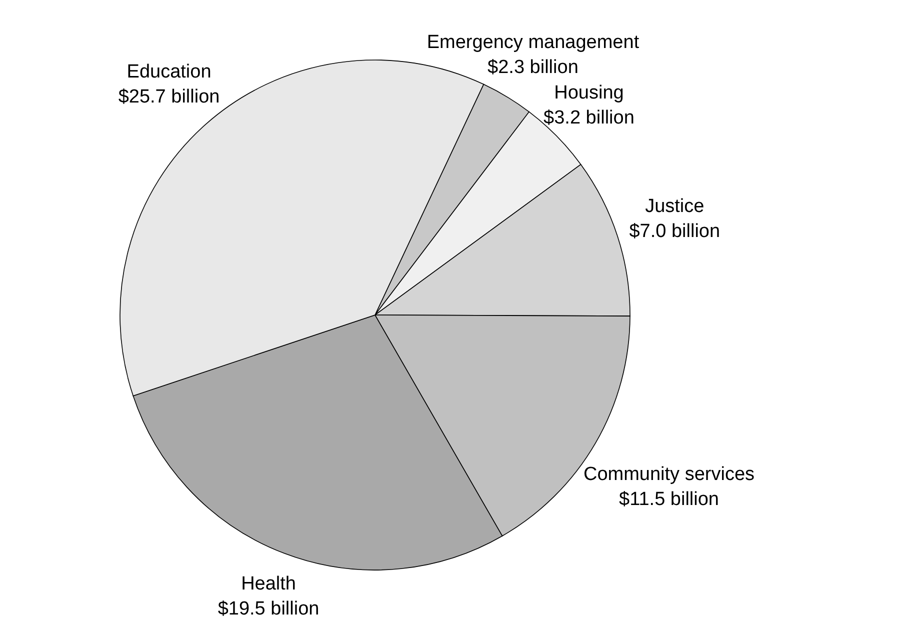  I want to click on data-label: $11.5 billion, so click(669, 499).